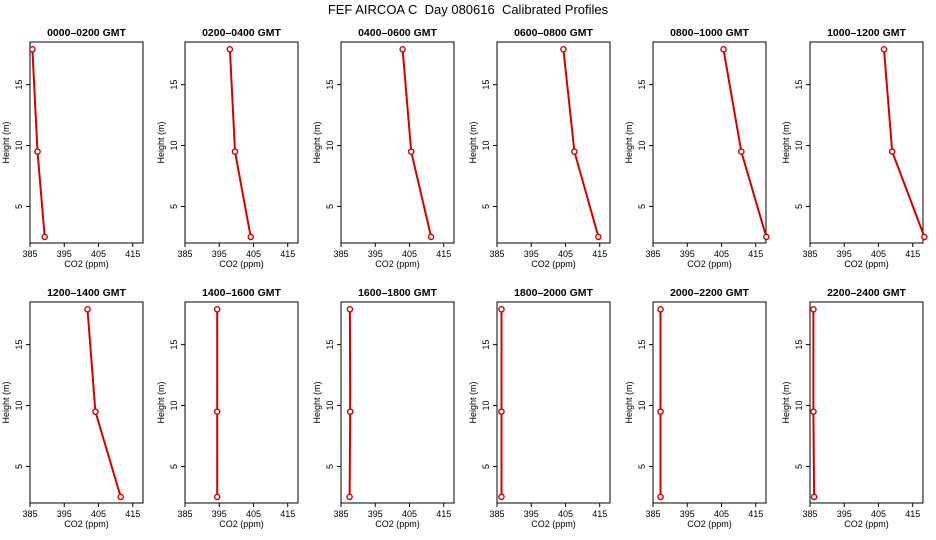 The image size is (936, 540). Describe the element at coordinates (709, 293) in the screenshot. I see `panel-title: 2000–2200 GMT` at that location.